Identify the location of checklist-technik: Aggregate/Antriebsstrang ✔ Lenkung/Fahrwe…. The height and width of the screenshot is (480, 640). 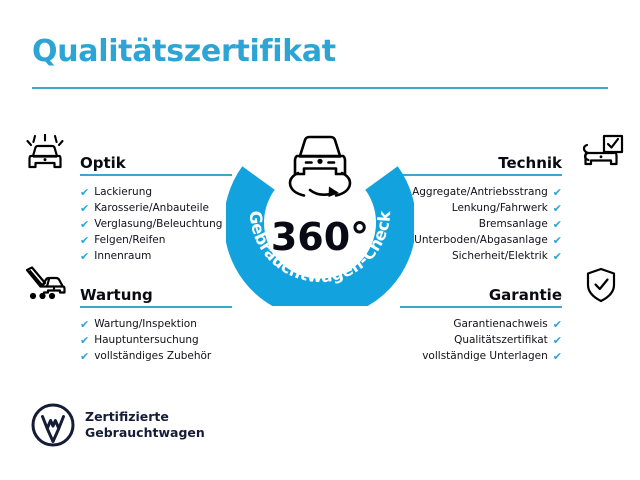
(512, 224).